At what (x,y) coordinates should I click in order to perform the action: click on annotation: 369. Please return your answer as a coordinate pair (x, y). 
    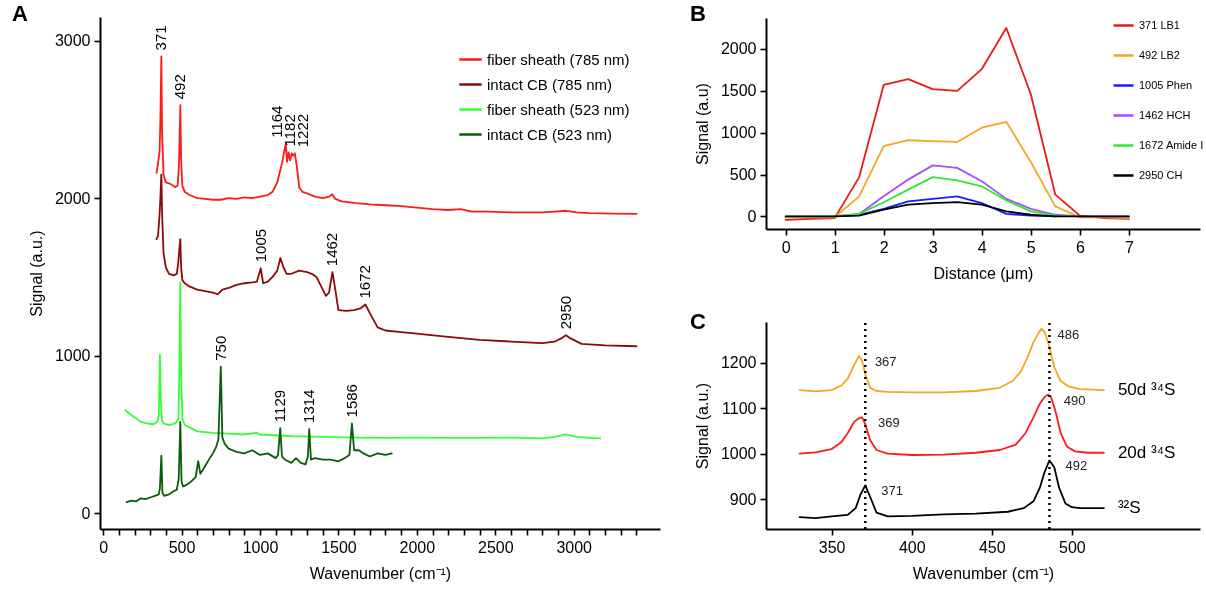
    Looking at the image, I should click on (889, 423).